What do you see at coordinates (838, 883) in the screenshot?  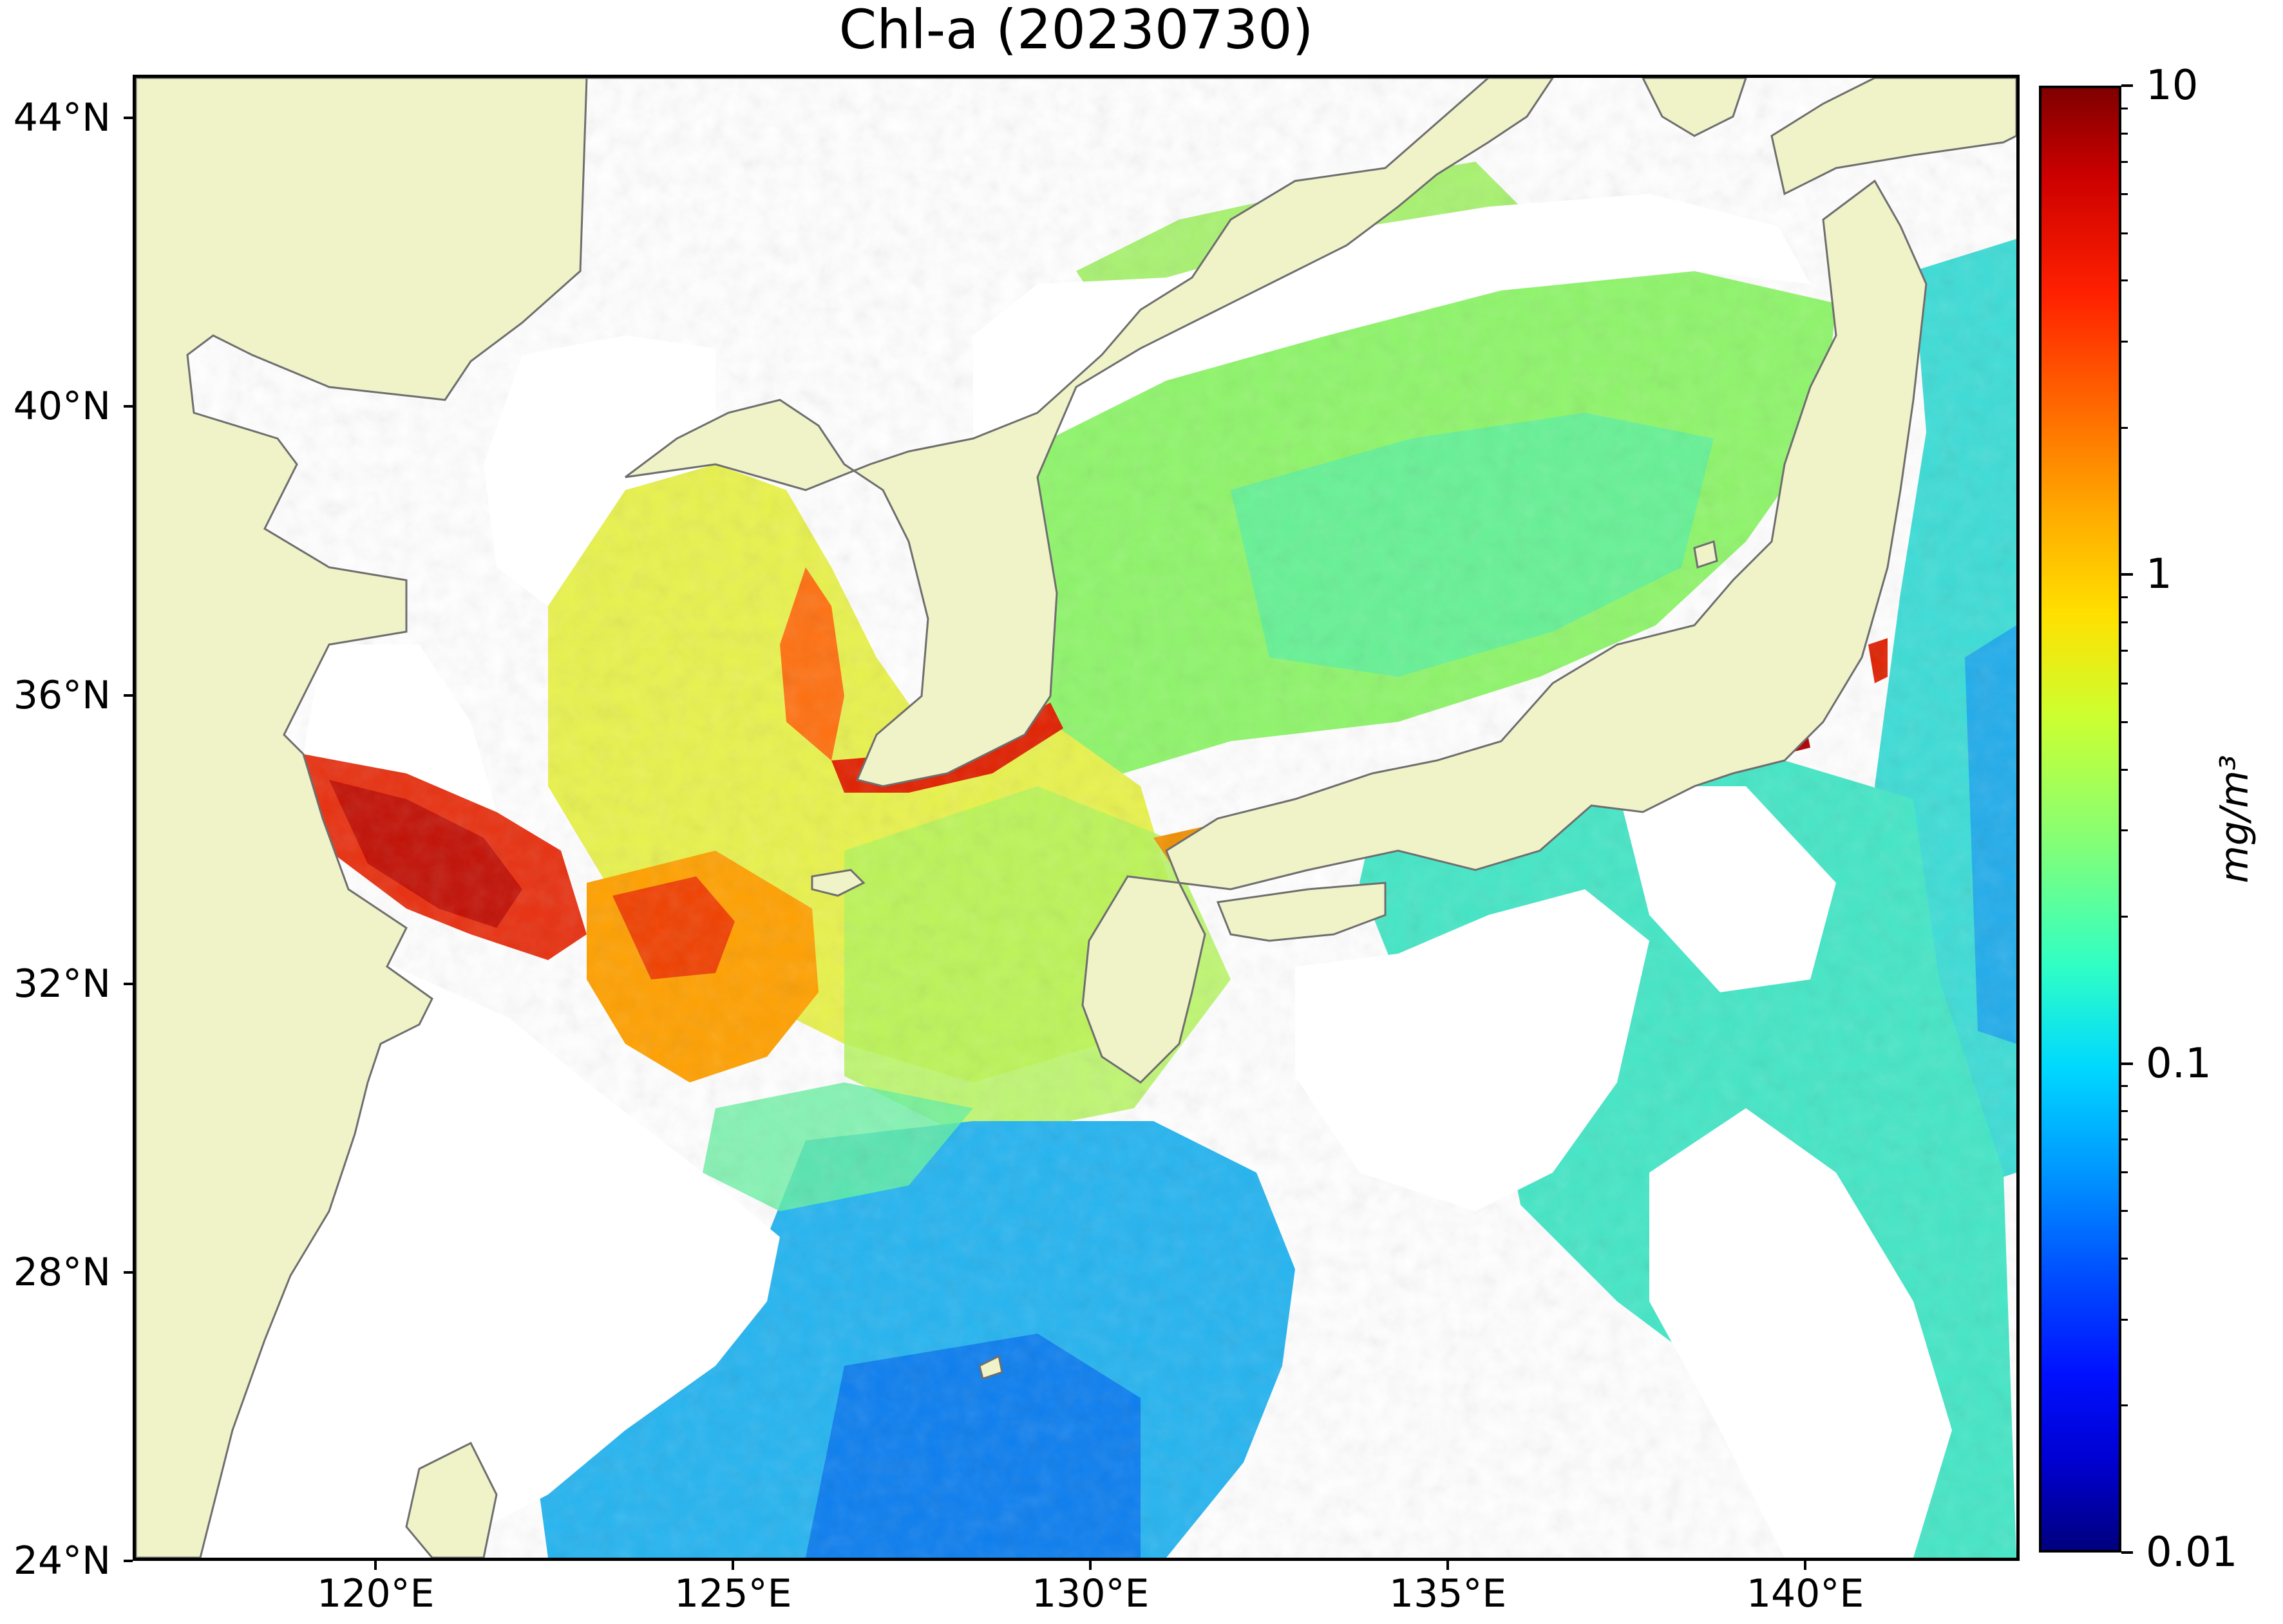 I see `land-jeju` at bounding box center [838, 883].